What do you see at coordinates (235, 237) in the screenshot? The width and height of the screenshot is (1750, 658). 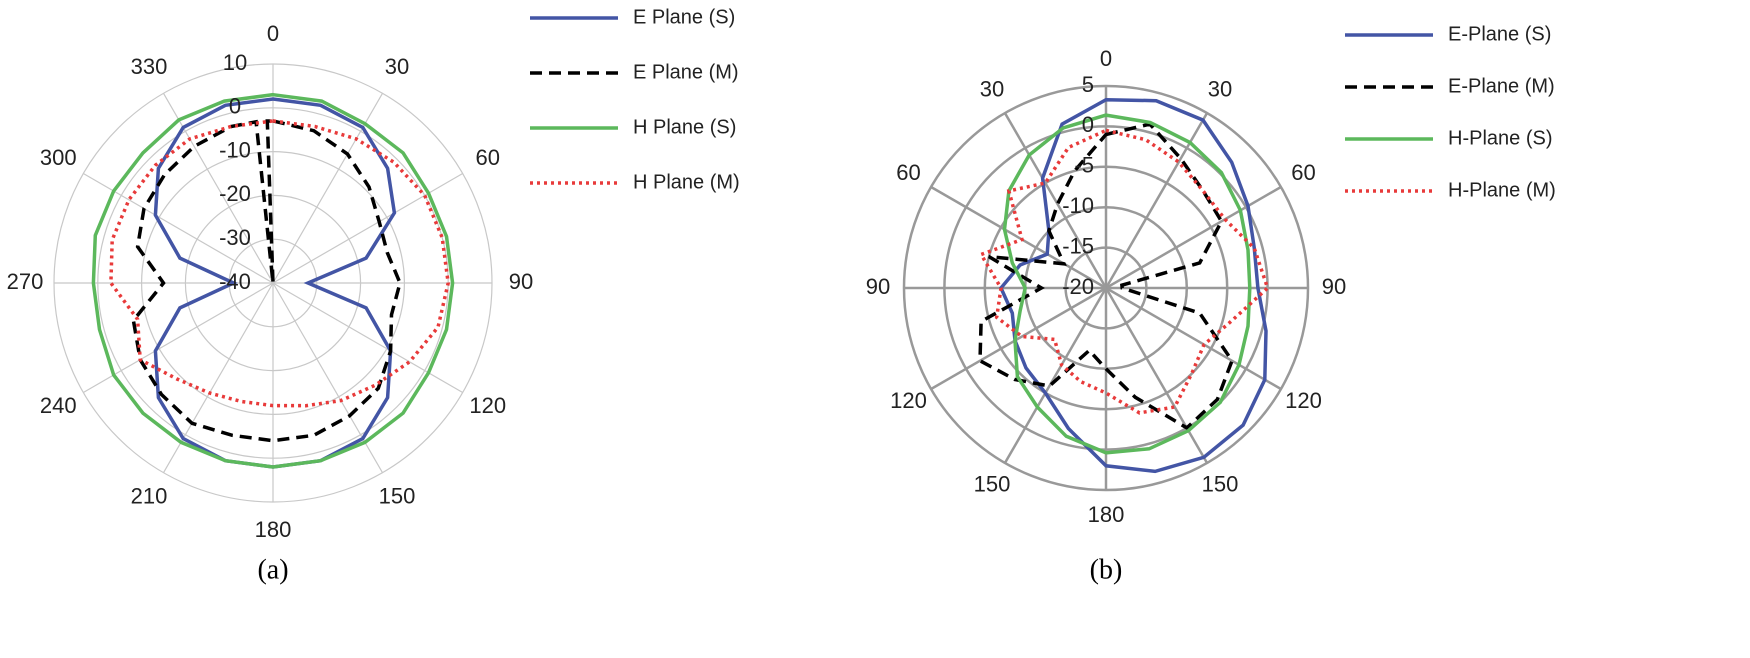 I see `r-tick-label: -30` at bounding box center [235, 237].